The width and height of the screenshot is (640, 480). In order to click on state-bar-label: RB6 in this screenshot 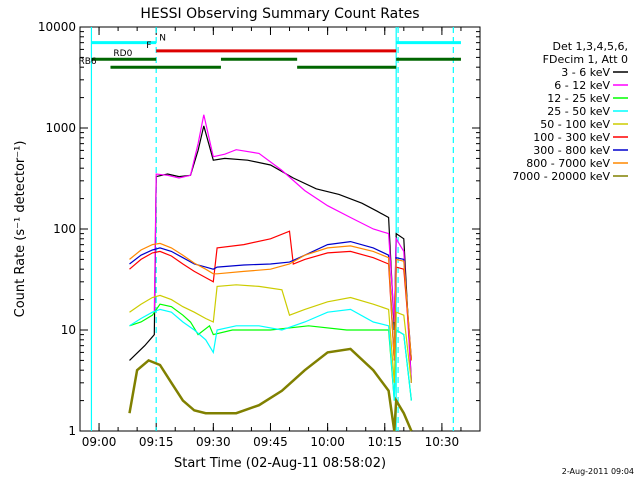, I will do `click(87, 62)`.